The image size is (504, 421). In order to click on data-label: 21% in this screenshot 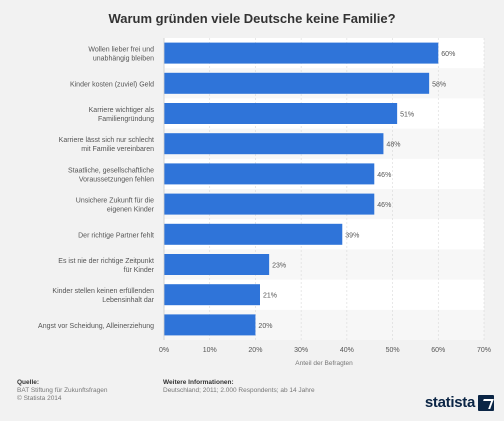, I will do `click(270, 296)`.